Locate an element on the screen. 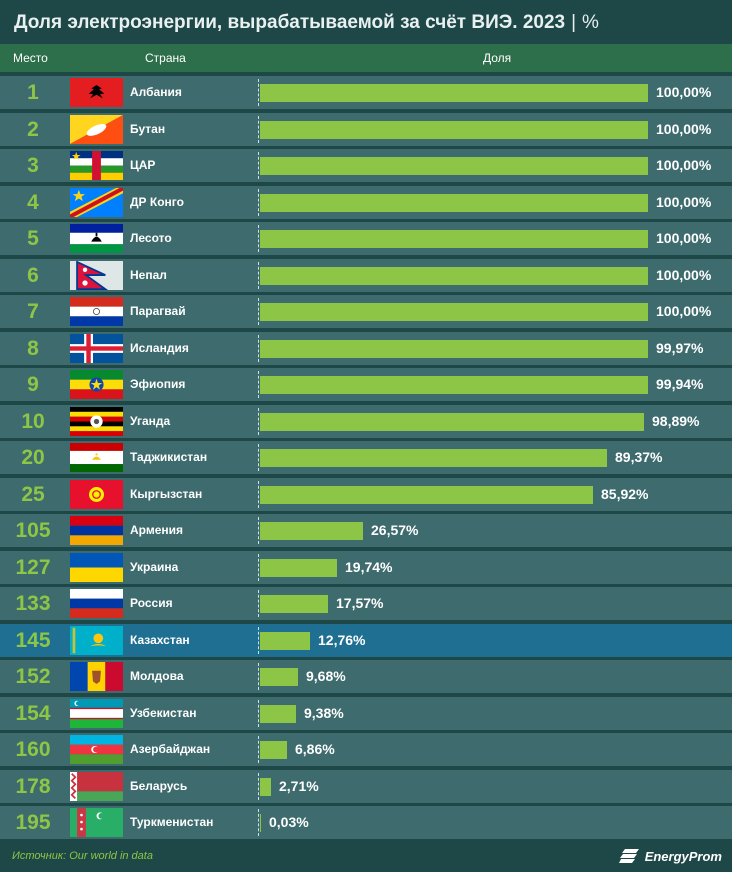 This screenshot has width=732, height=872. table-row: 127 Украина 19,74% is located at coordinates (366, 567).